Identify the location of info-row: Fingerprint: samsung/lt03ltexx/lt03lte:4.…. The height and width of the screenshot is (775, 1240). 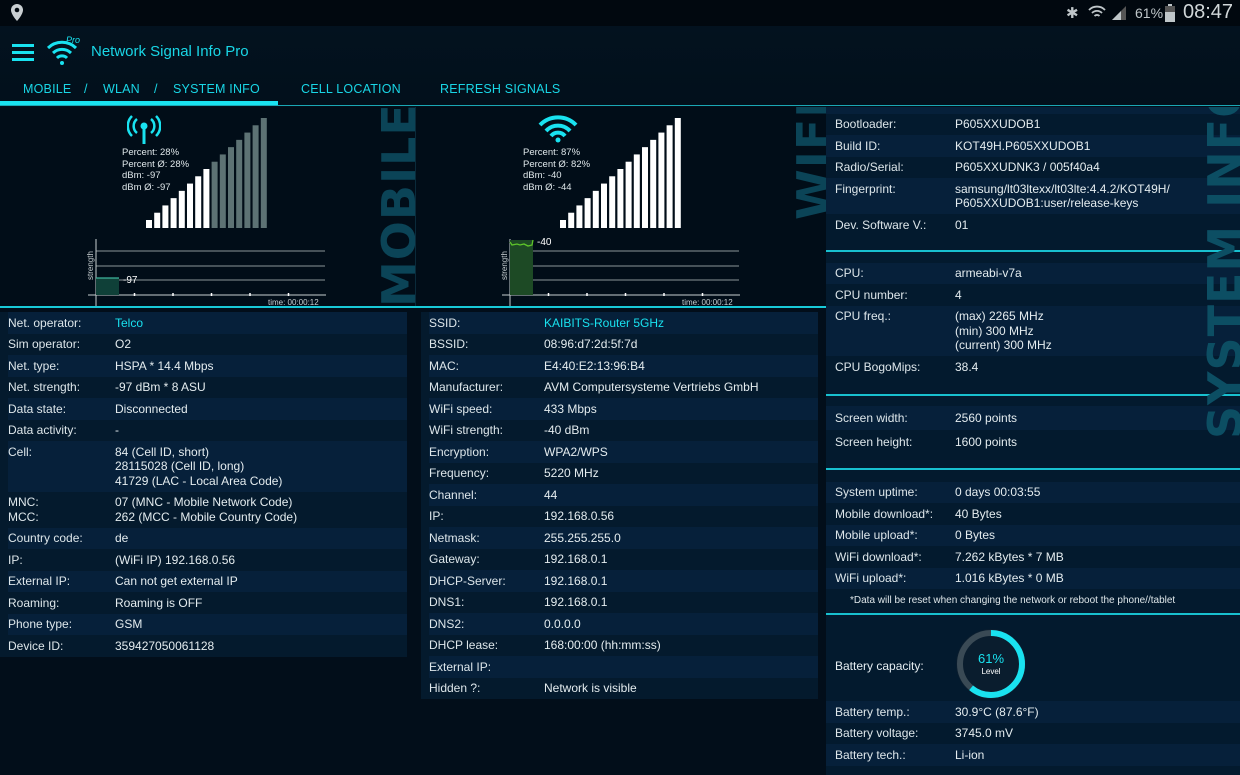
(1033, 196).